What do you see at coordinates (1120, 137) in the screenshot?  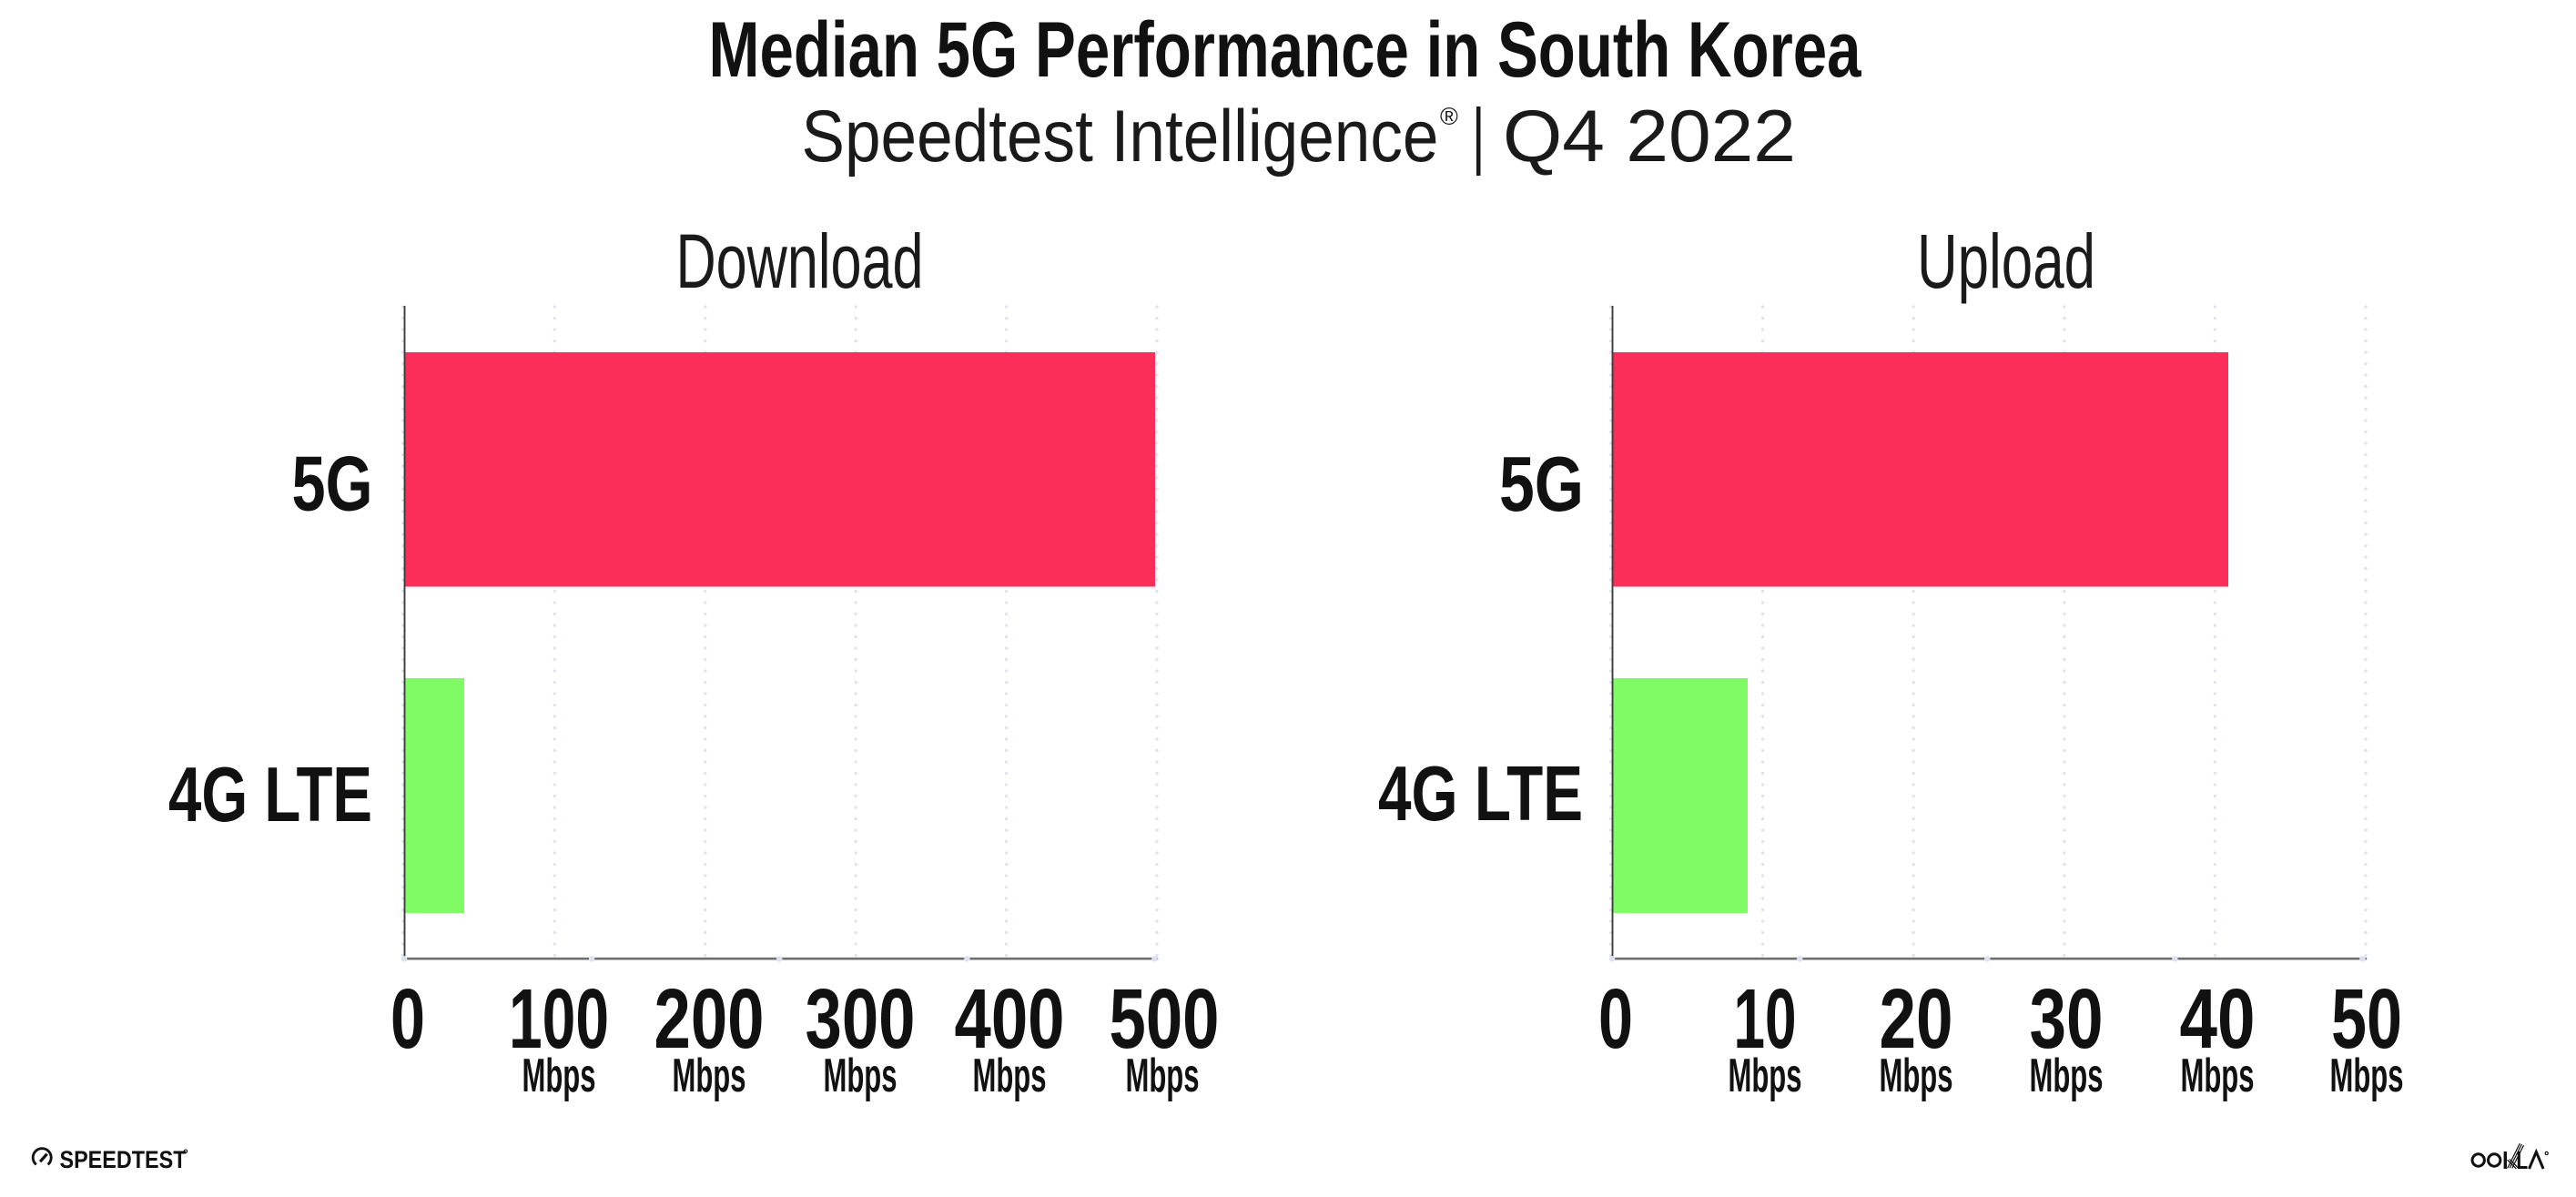 I see `svg-text: Speedtest Intelligence` at bounding box center [1120, 137].